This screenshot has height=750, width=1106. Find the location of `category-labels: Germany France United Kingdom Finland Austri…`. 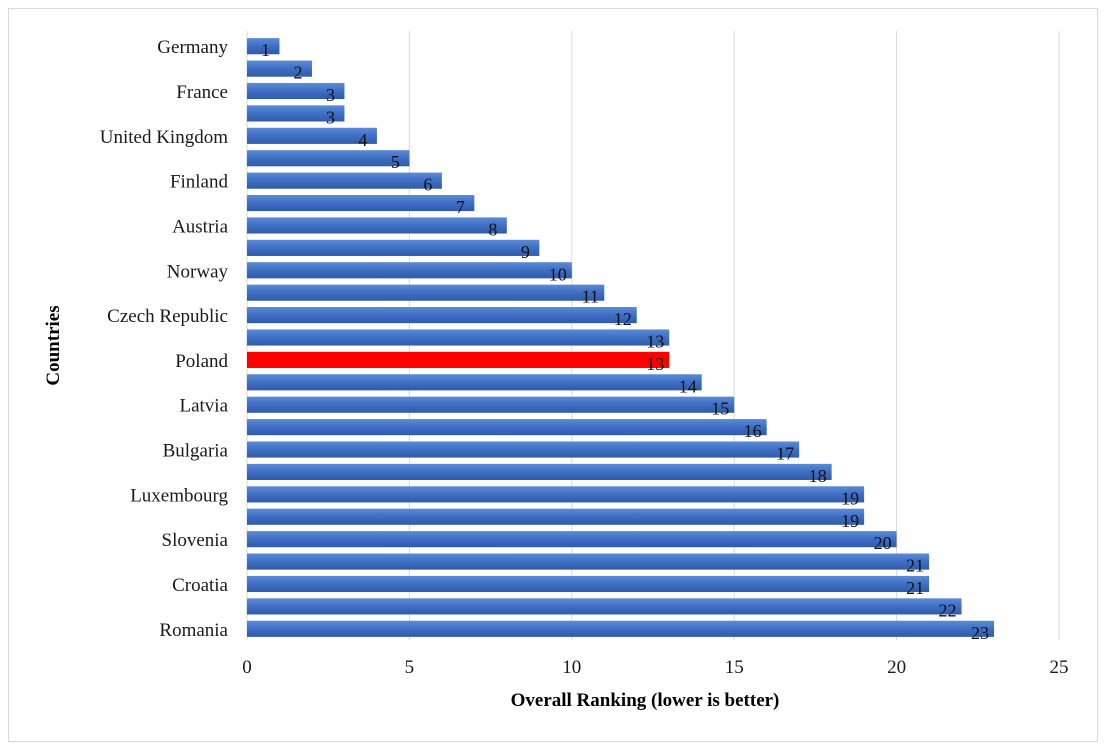

category-labels: Germany France United Kingdom Finland Austri… is located at coordinates (164, 339).